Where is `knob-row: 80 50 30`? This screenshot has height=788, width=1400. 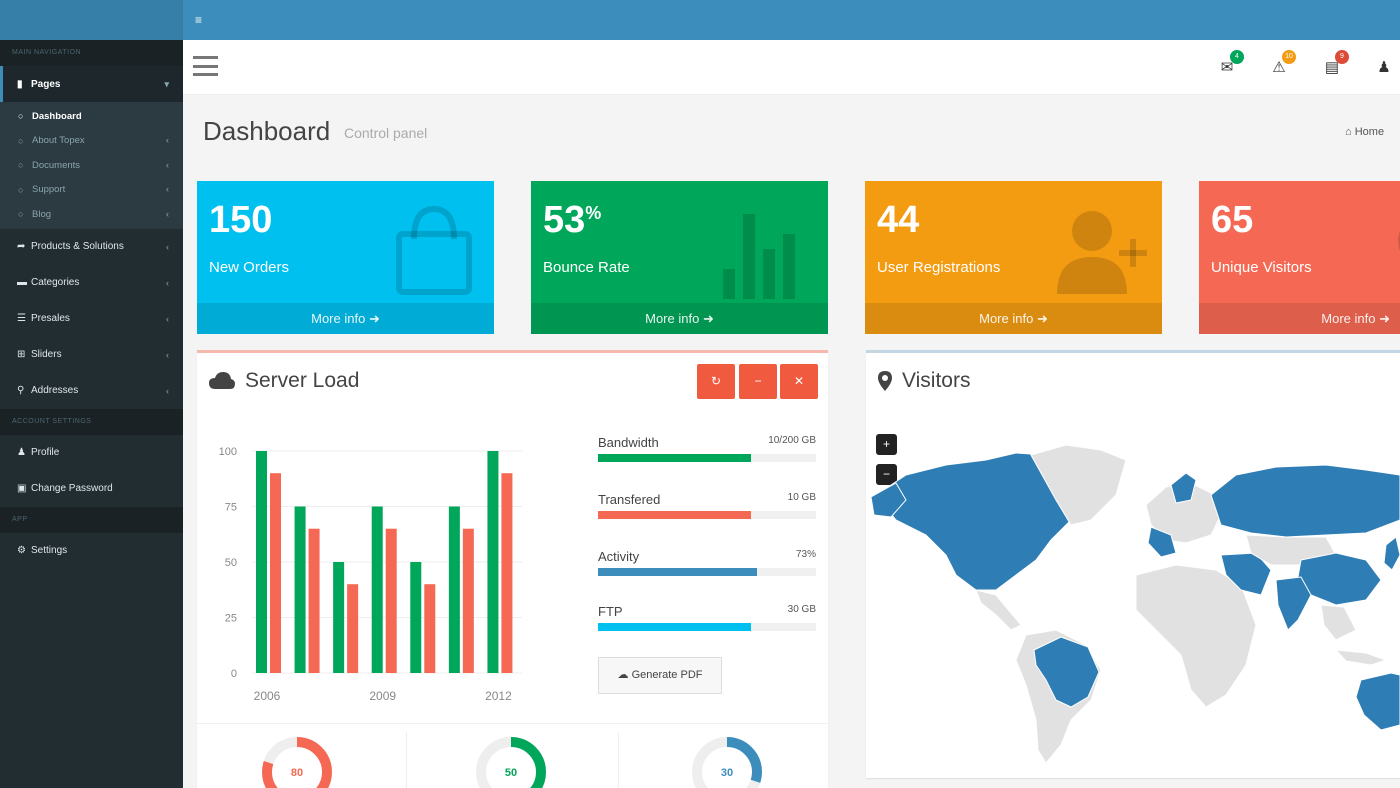
knob-row: 80 50 30 is located at coordinates (512, 755).